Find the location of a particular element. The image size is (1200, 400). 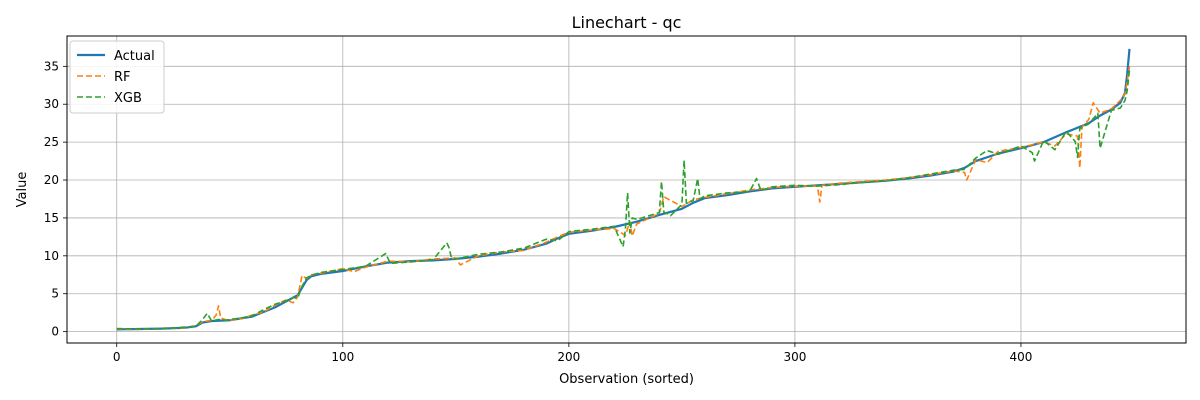

y-tick-label: 0 is located at coordinates (55, 332).